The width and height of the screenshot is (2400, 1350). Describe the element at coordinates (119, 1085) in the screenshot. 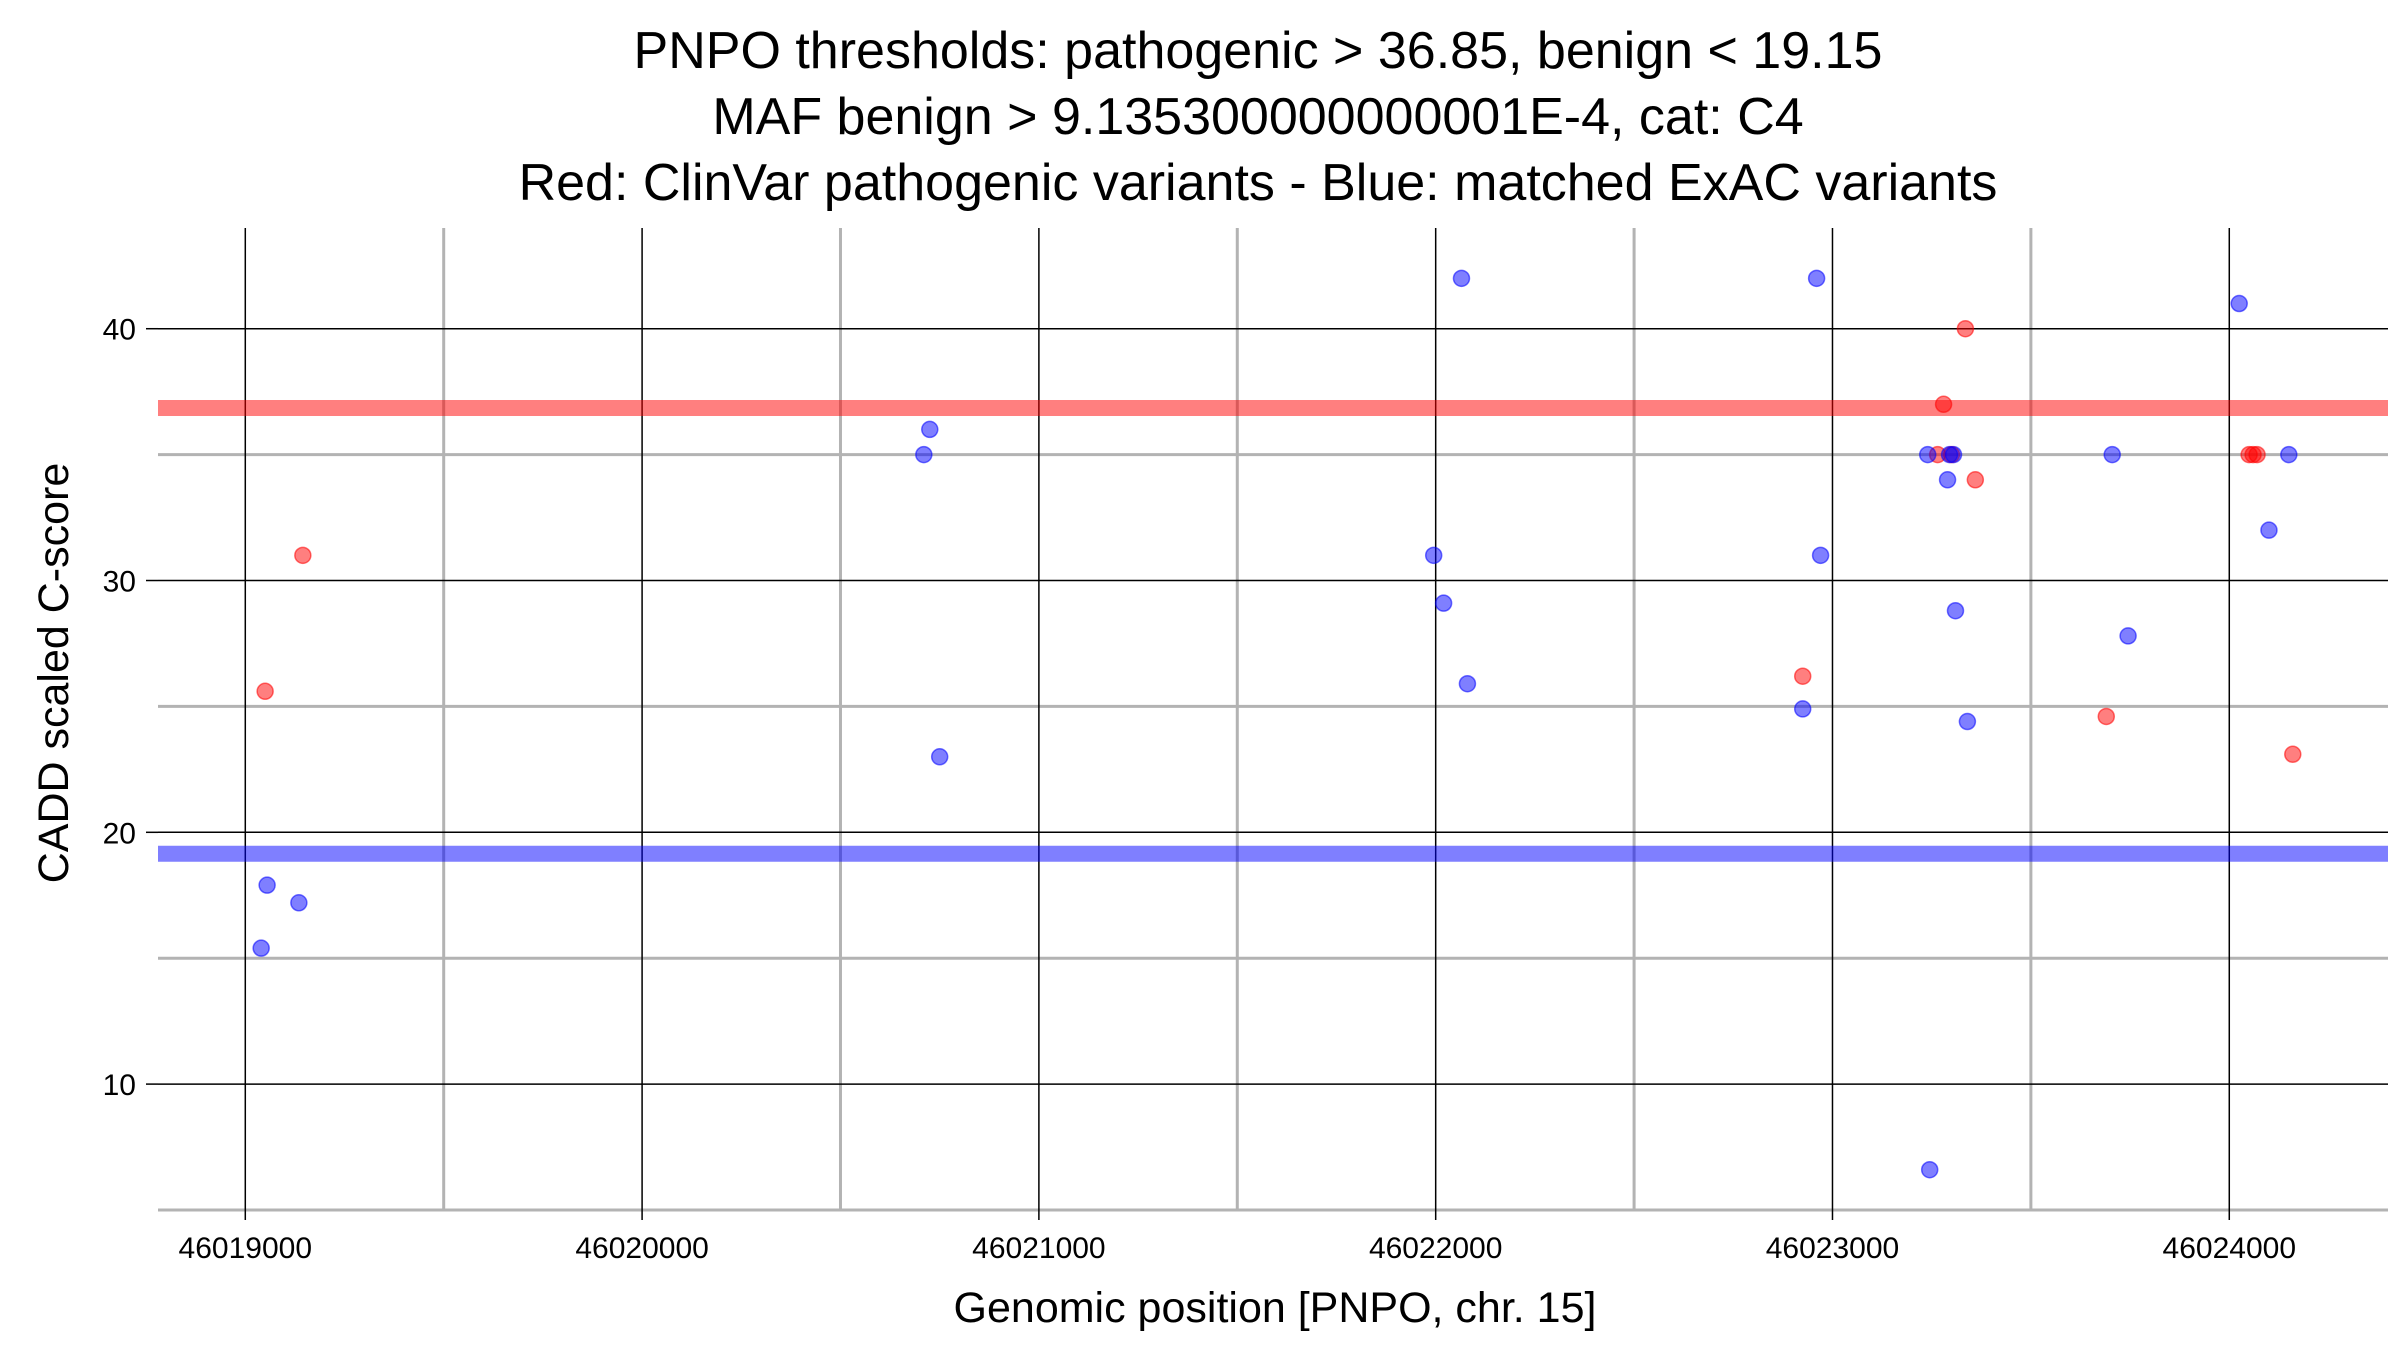

I see `y-tick-label: 10` at that location.